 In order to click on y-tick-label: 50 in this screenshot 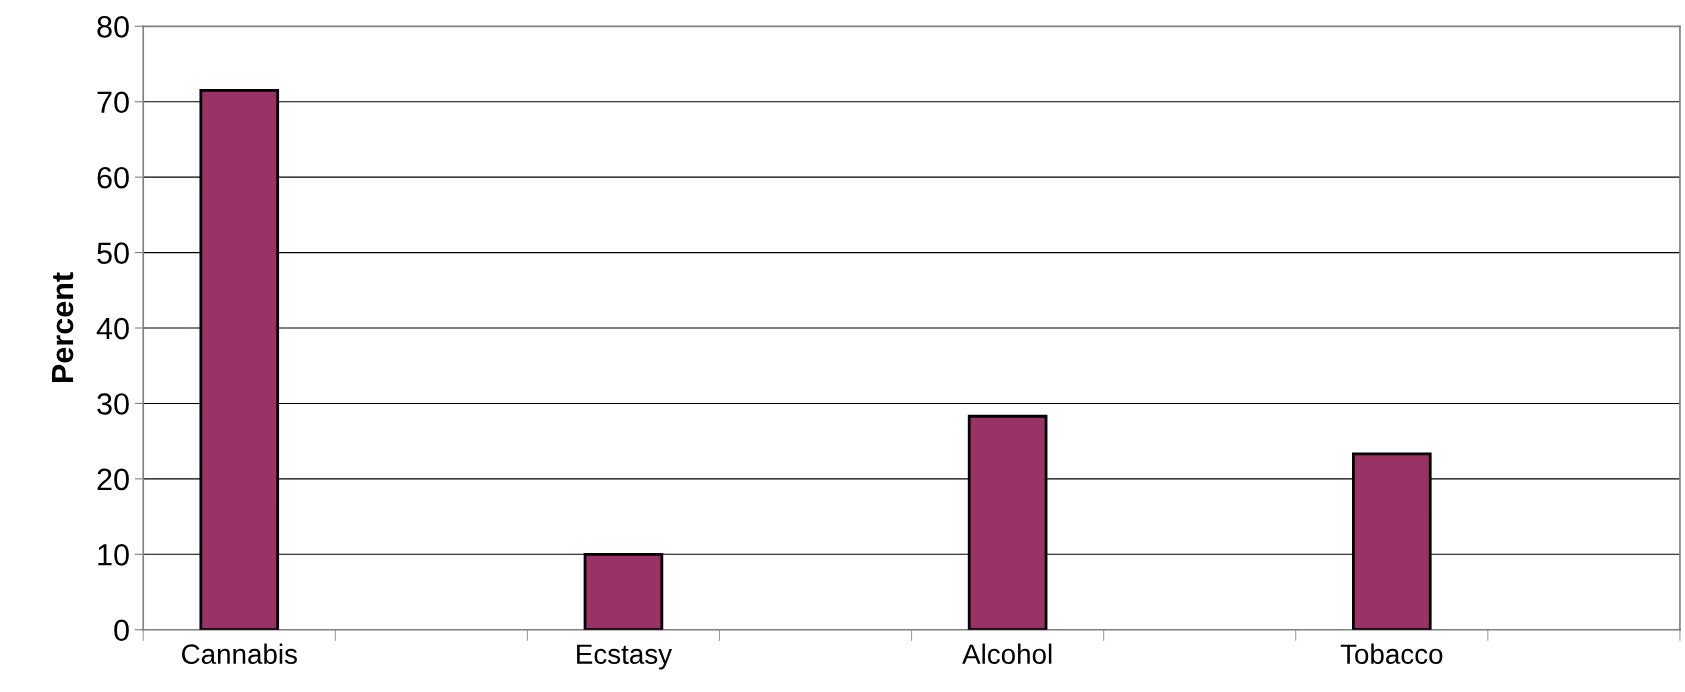, I will do `click(113, 253)`.